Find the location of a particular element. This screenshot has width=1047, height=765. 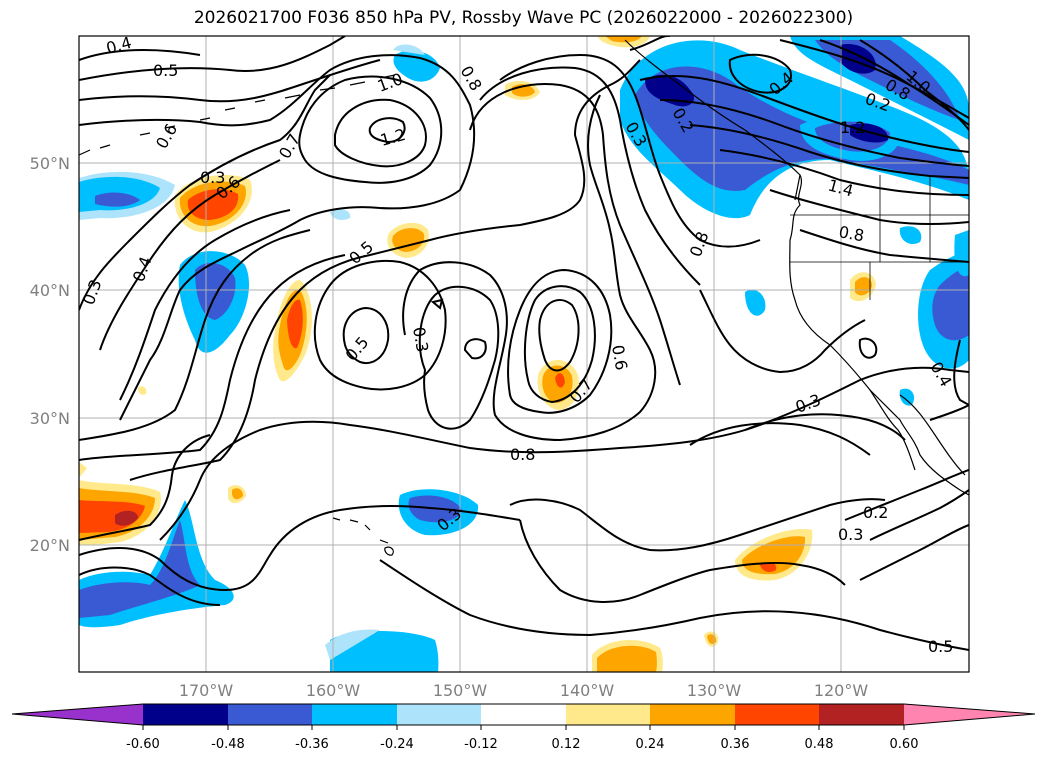

lon-label: 160°W is located at coordinates (333, 690).